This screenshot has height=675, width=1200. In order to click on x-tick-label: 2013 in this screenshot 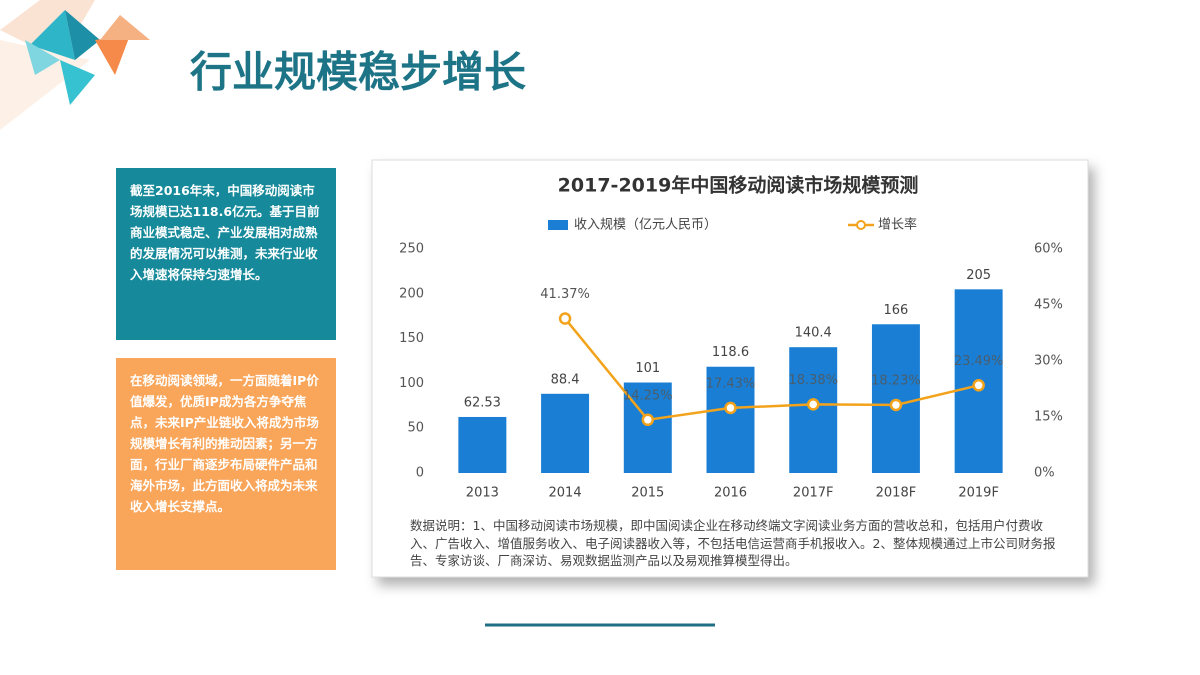, I will do `click(482, 493)`.